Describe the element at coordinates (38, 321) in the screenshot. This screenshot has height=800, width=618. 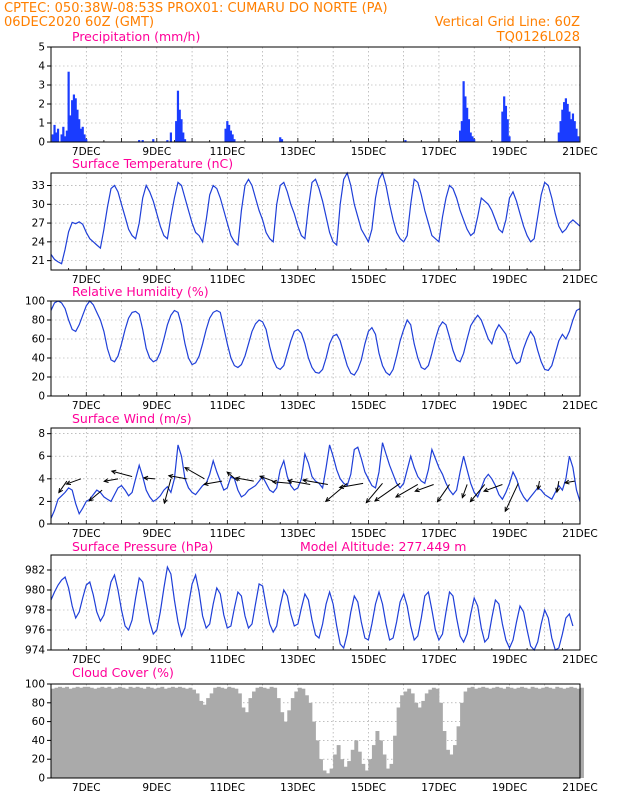
I see `humidity-ytick-label: 80` at that location.